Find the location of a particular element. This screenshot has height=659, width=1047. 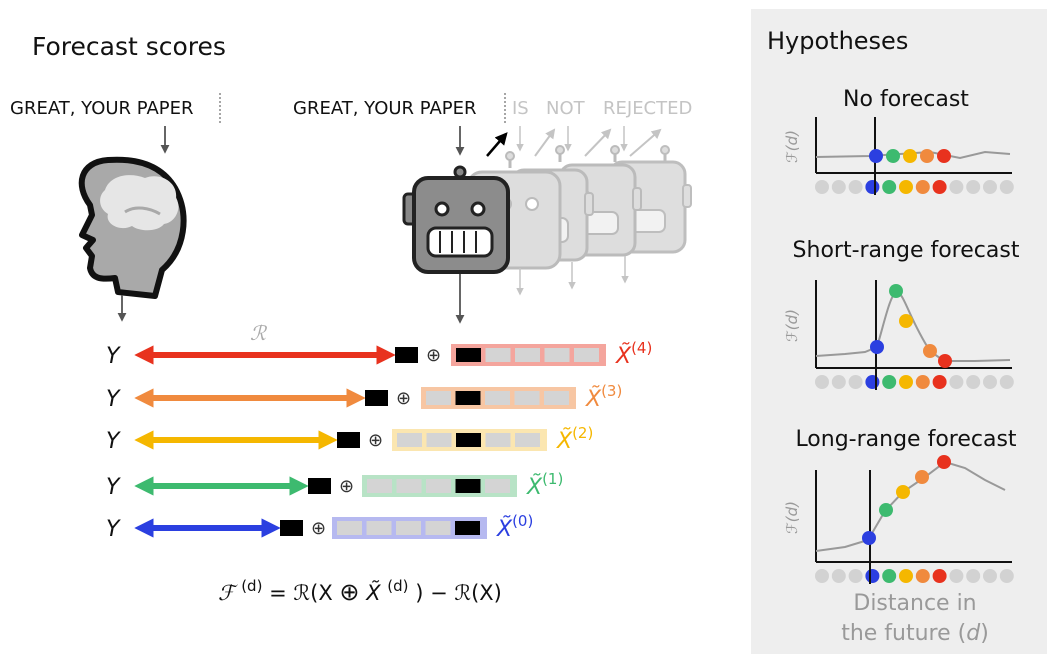

row-4-oplus: ⊕ is located at coordinates (318, 528).